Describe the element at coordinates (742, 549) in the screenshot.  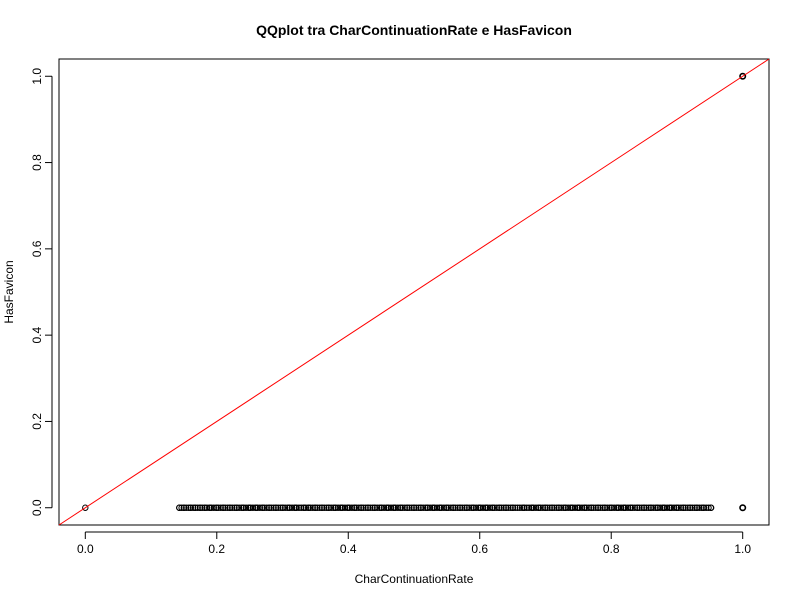
I see `x-tick-label: 1.0` at that location.